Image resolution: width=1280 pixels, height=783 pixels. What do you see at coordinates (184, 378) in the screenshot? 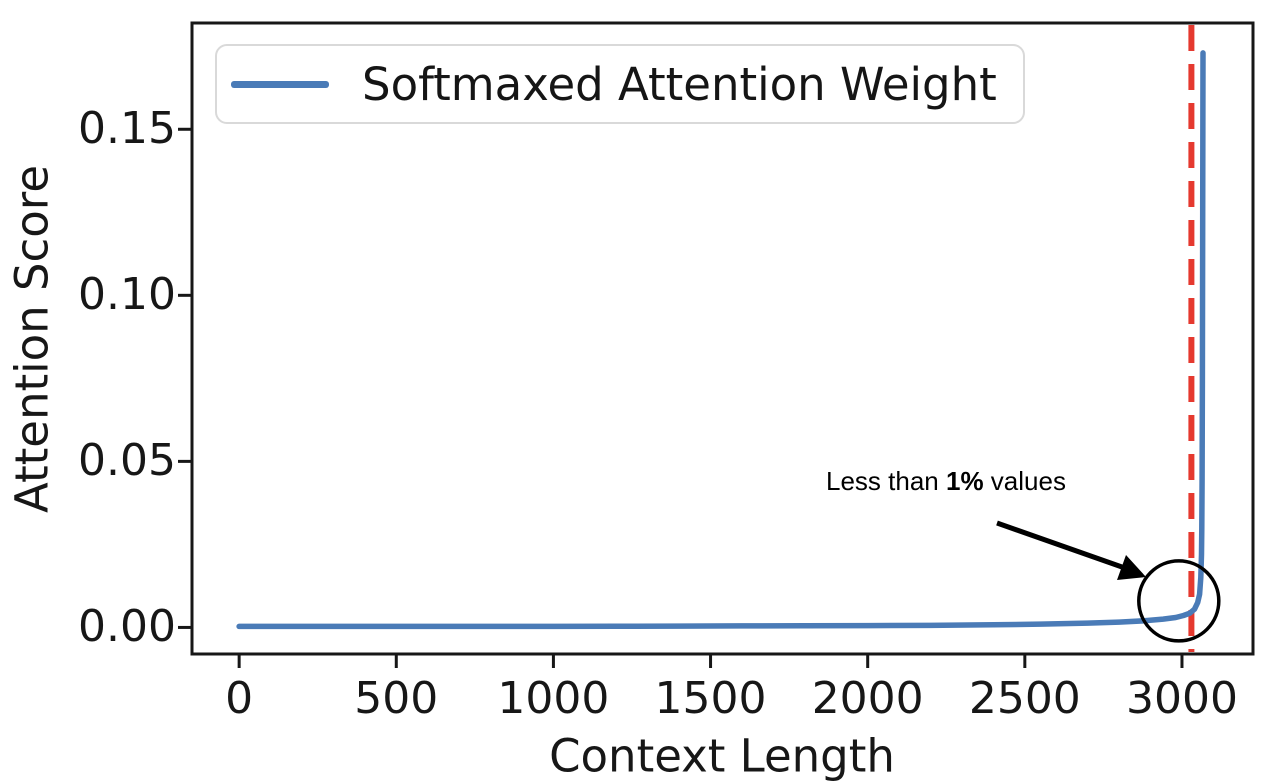
I see `y-tick-marks` at bounding box center [184, 378].